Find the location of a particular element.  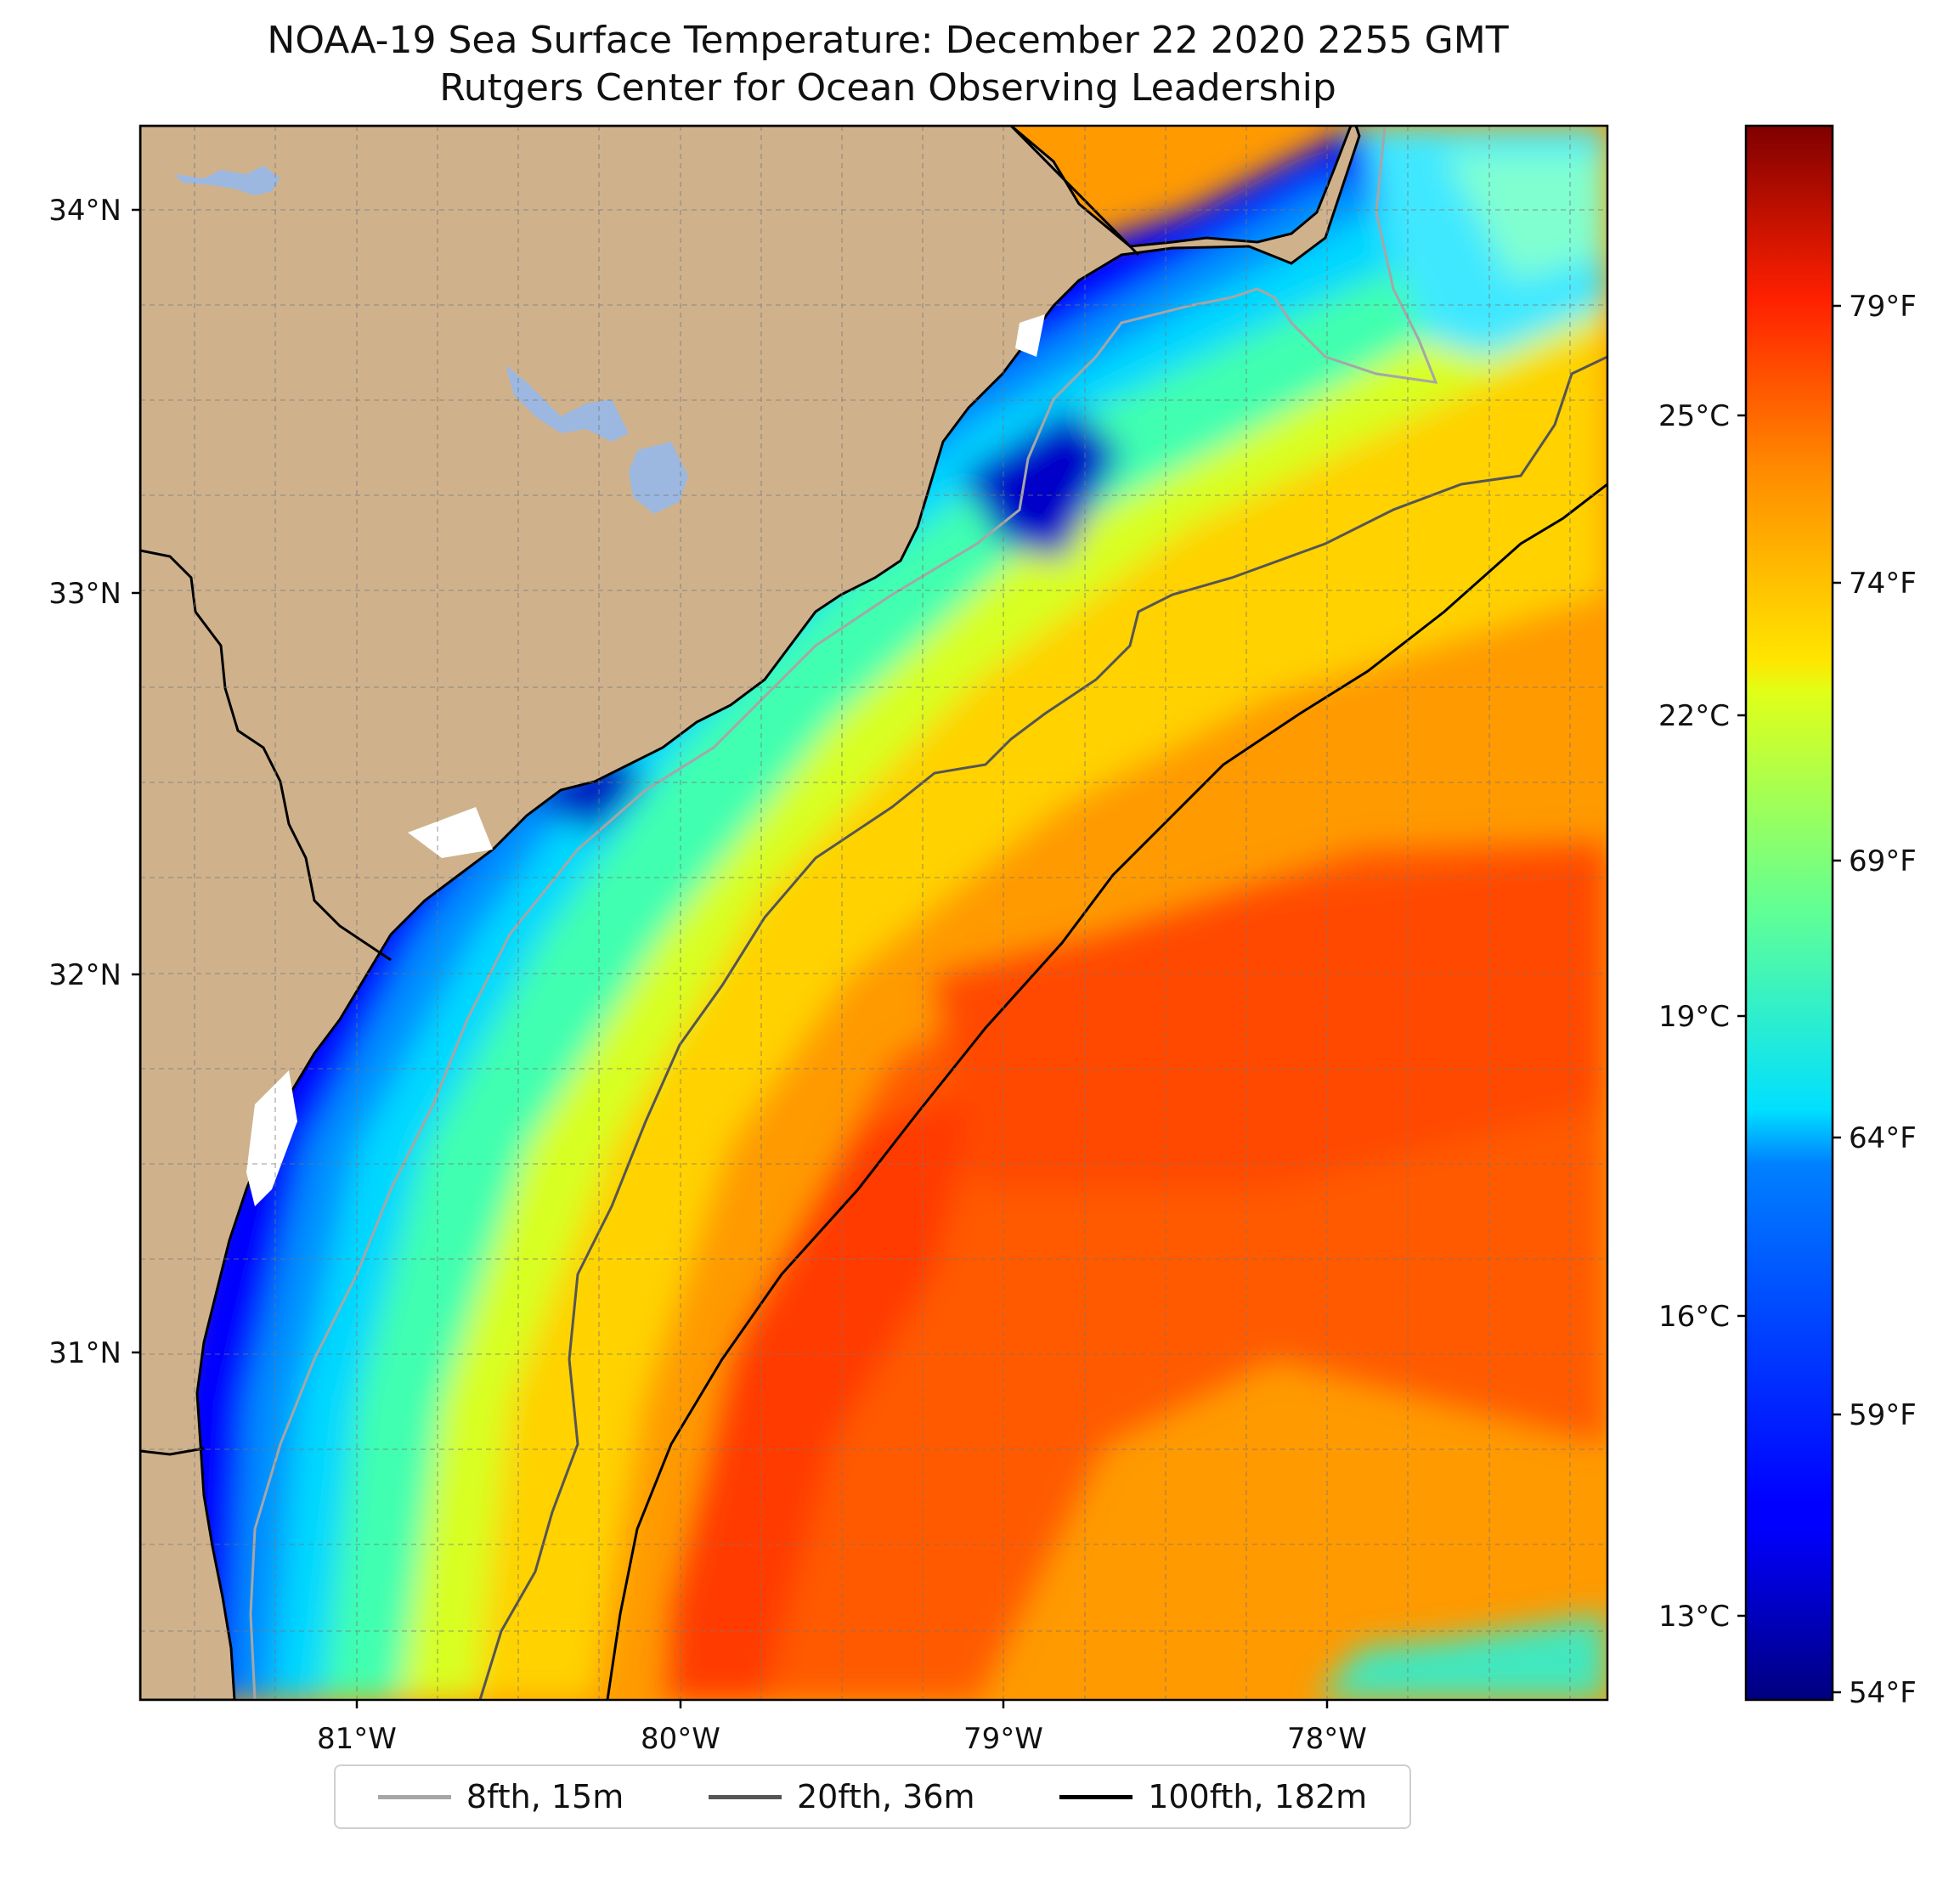

legend-swatch-100fth is located at coordinates (1096, 1797).